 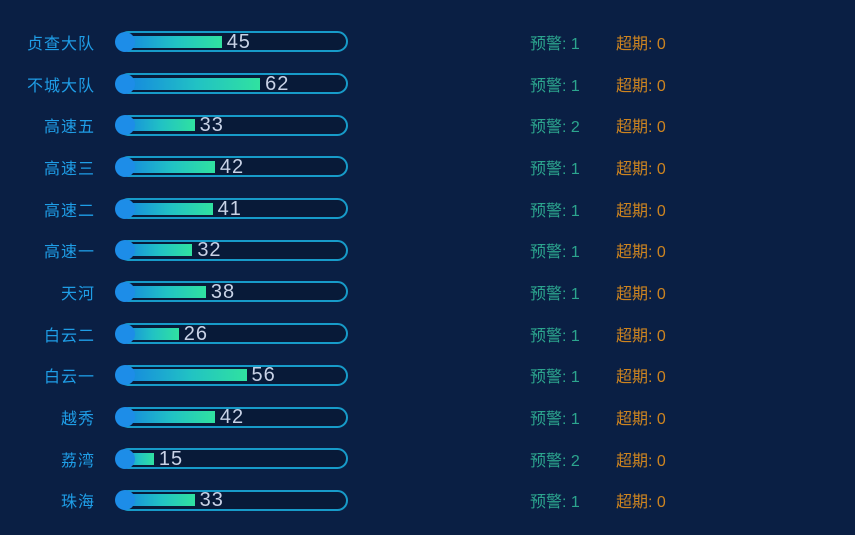 I want to click on progress-value: 62, so click(x=277, y=83).